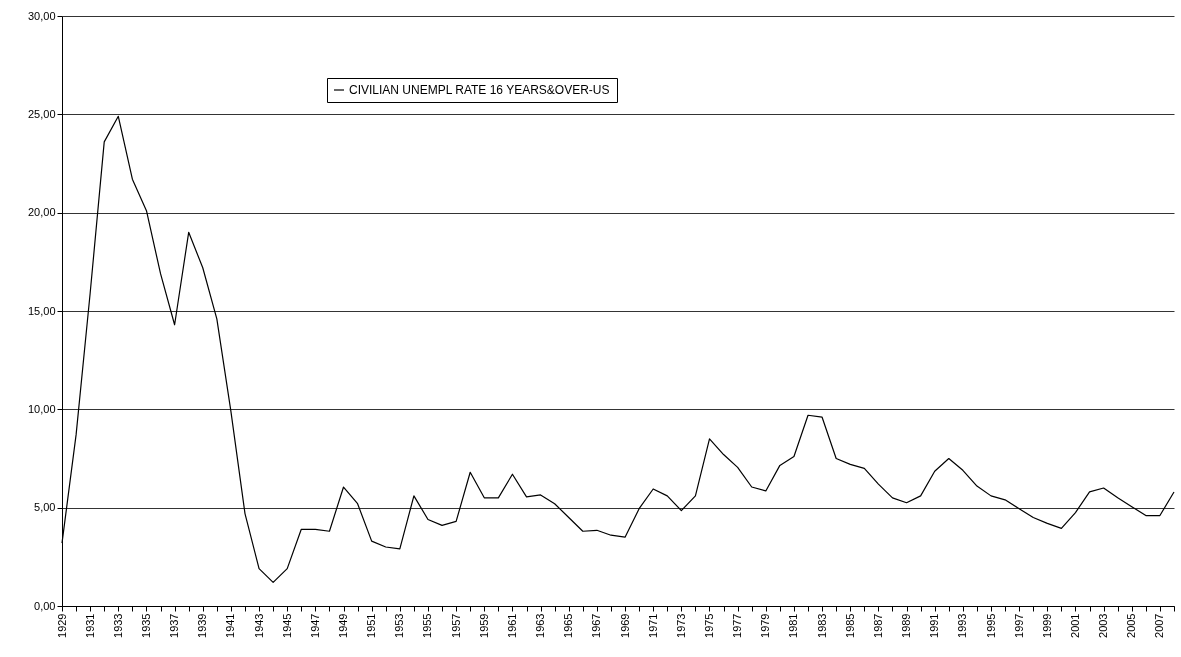  I want to click on y-tick-label: 10,00, so click(41, 408).